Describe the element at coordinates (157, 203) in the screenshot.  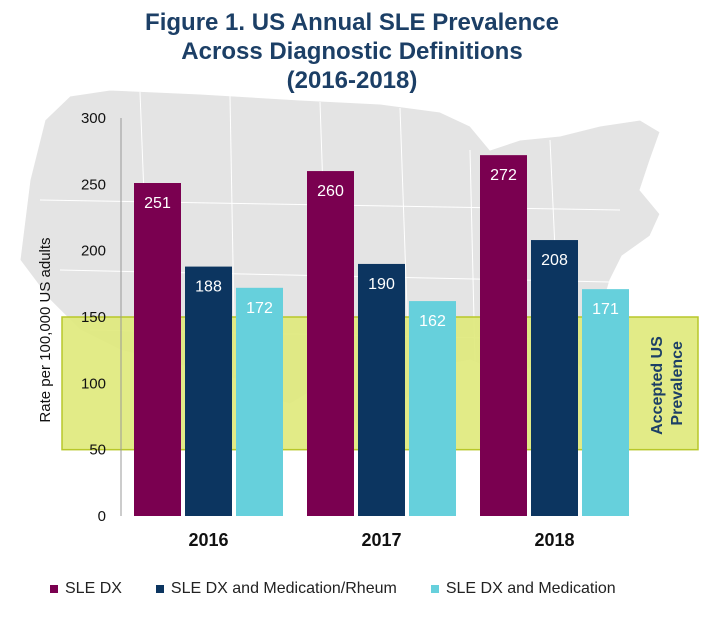
I see `data-label-2016-series-1: 251` at that location.